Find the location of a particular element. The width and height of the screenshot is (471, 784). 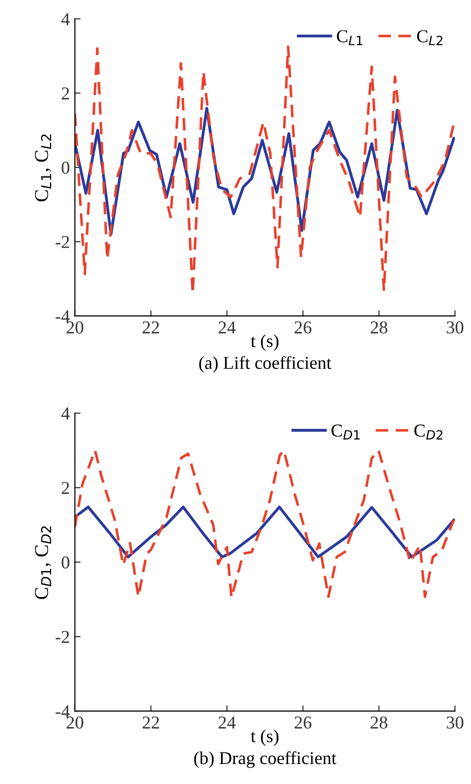

y-axis-title: C$_{L1}$, C$_{L2}$ is located at coordinates (43, 168).